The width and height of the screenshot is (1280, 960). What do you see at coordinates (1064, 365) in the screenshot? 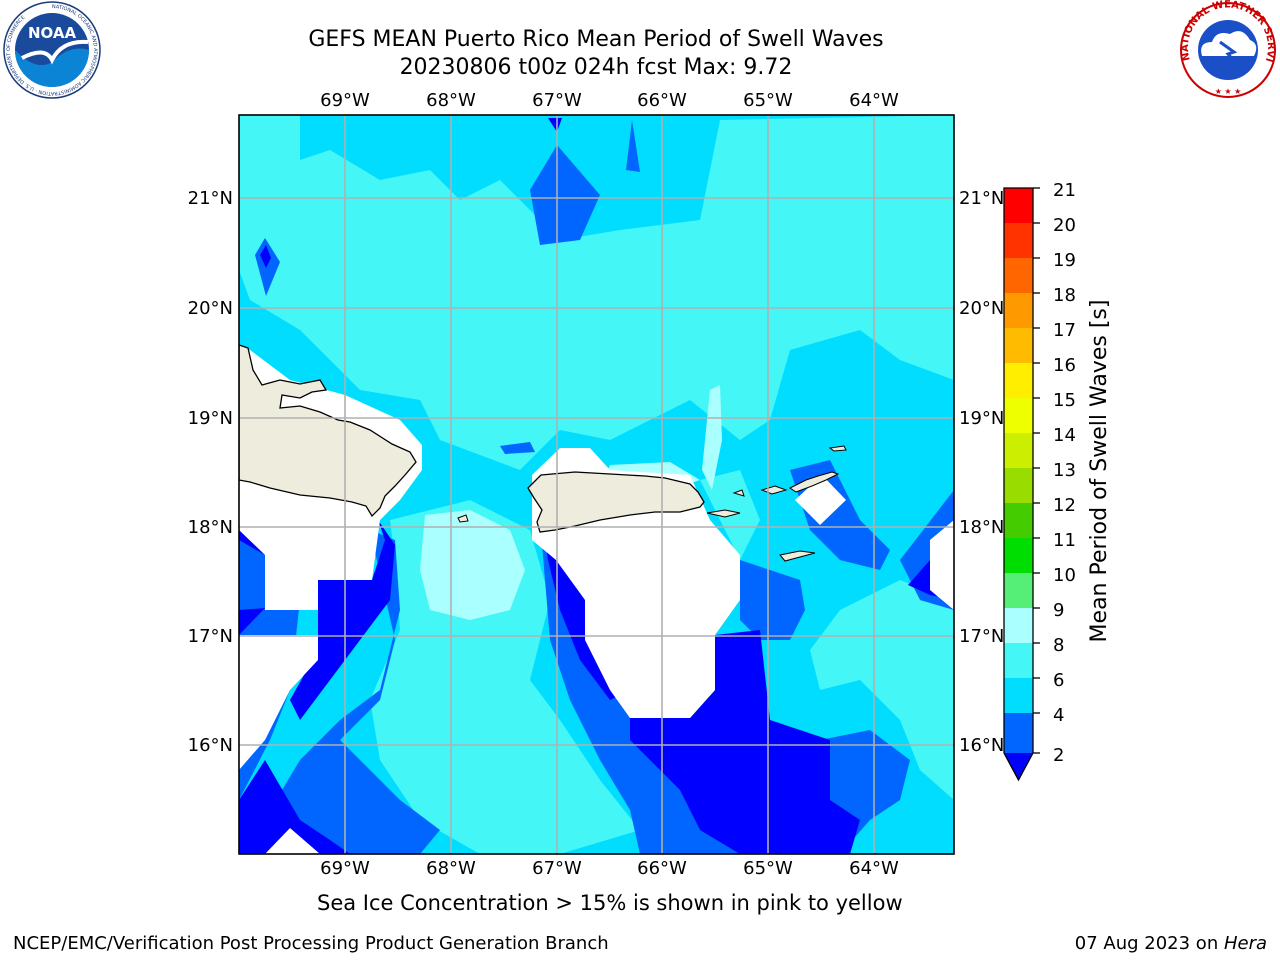
I see `colorbar-tick-label: 16` at bounding box center [1064, 365].